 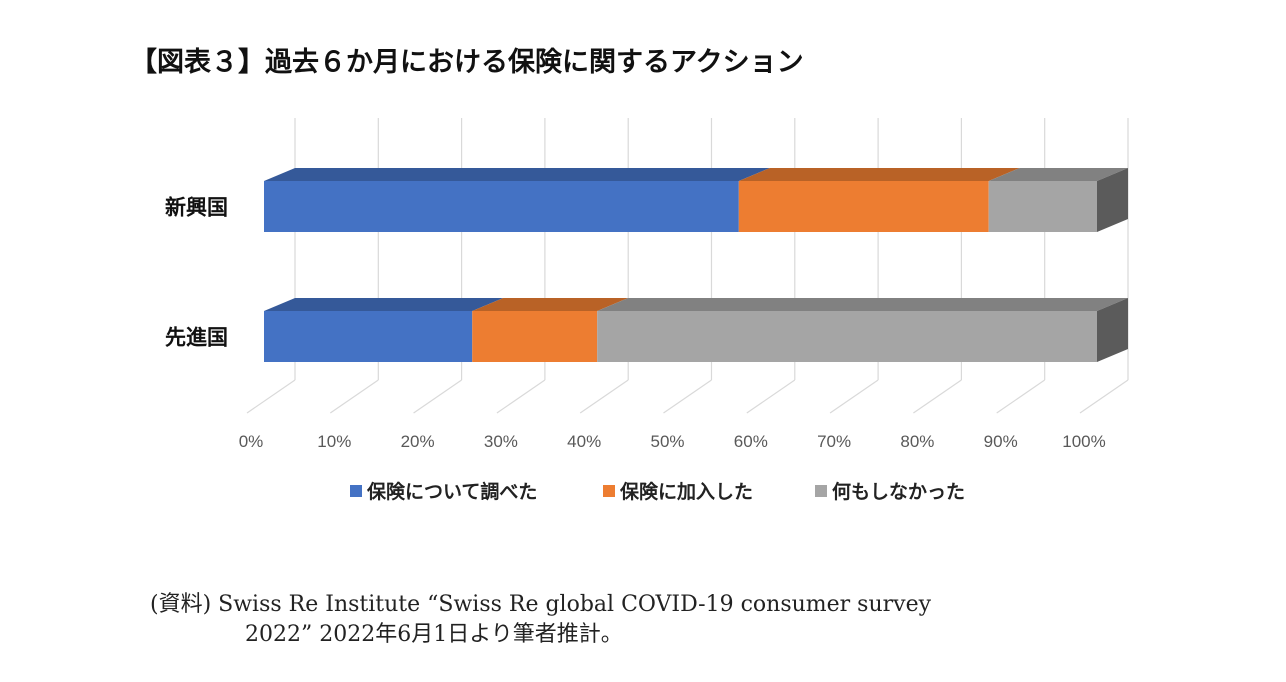 What do you see at coordinates (451, 491) in the screenshot?
I see `legend-label: 保険について調べた` at bounding box center [451, 491].